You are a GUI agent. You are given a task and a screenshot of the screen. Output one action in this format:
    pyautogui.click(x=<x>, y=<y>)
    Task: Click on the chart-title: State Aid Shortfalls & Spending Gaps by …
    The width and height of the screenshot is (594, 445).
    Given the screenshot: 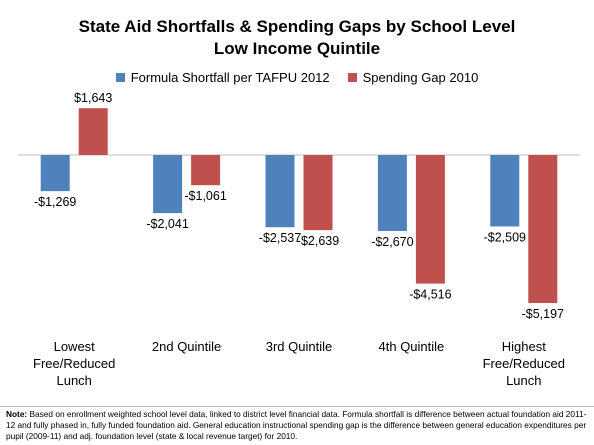 What is the action you would take?
    pyautogui.click(x=297, y=37)
    